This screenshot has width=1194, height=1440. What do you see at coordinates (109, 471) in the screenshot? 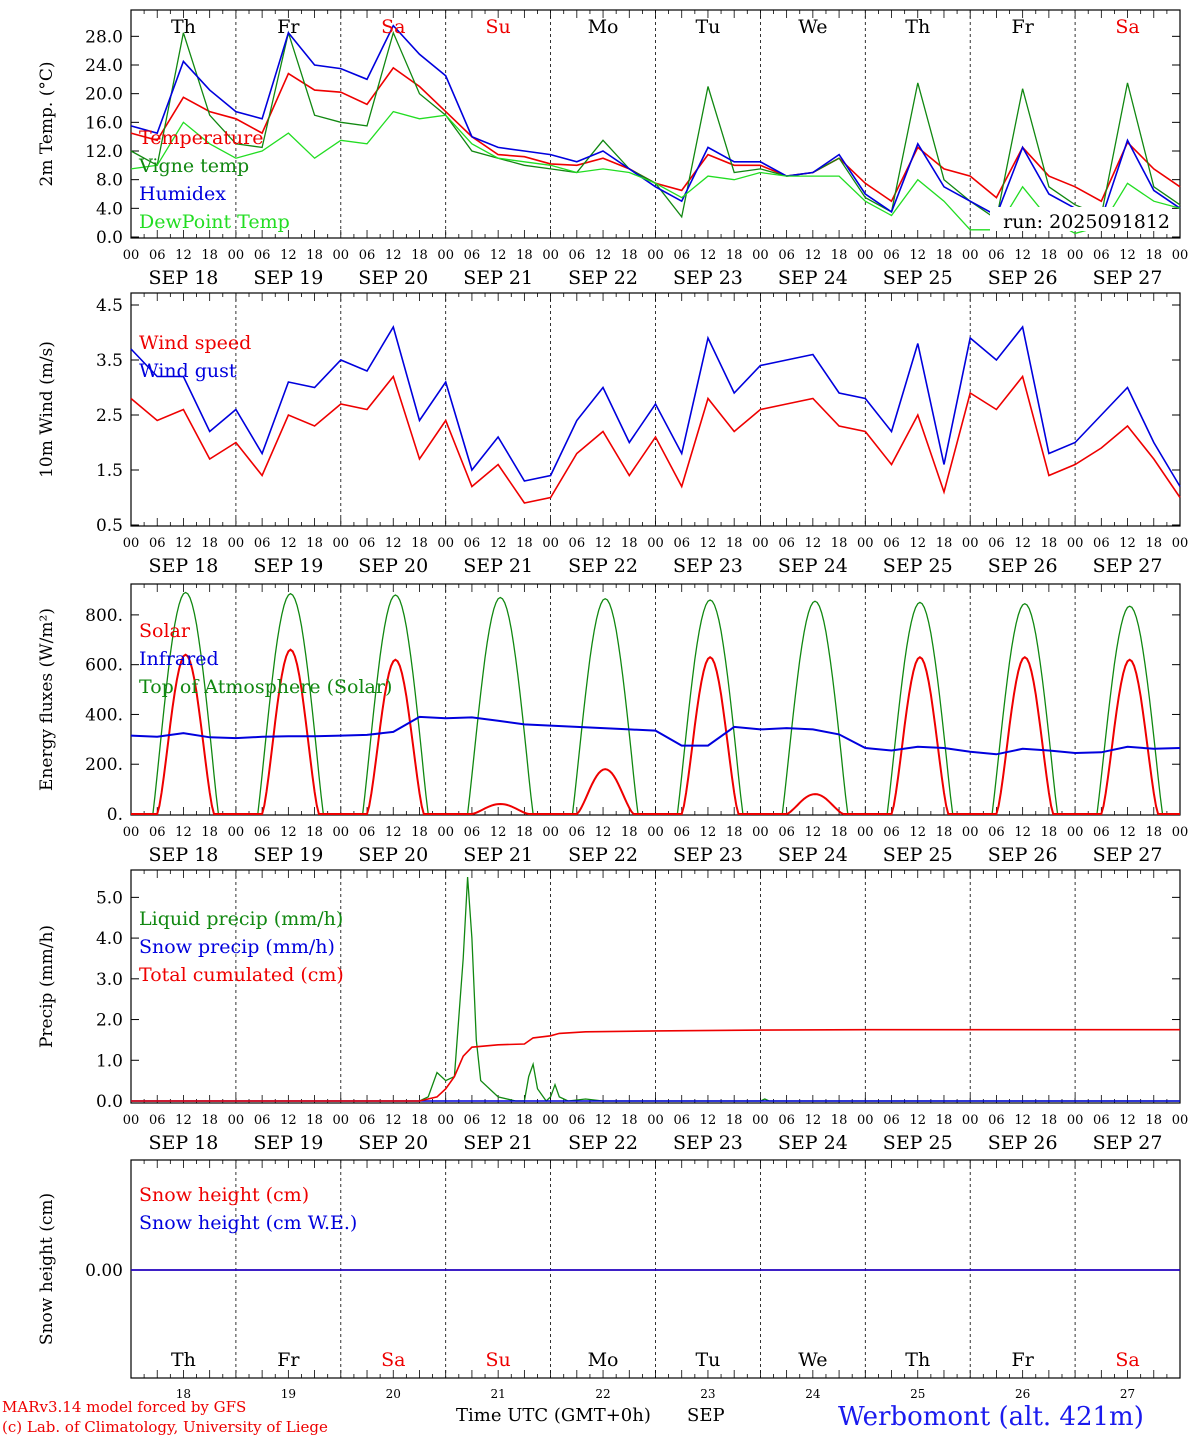
I see `y-tick-label: 1.5` at bounding box center [109, 471].